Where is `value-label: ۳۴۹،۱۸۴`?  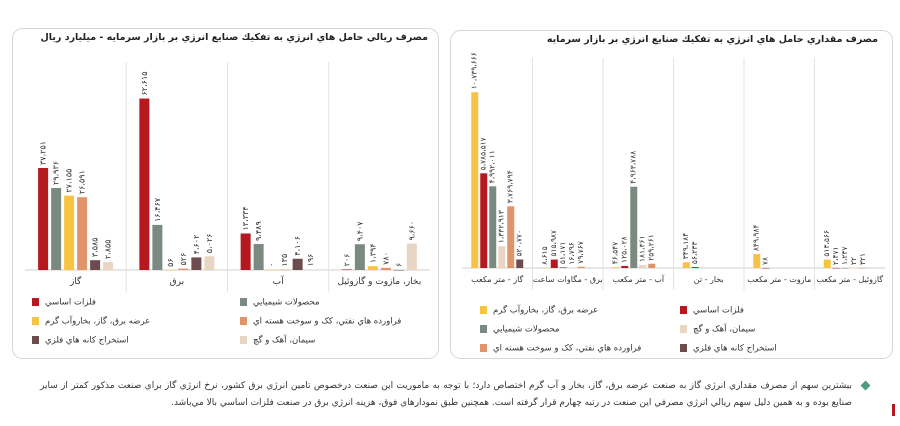
value-label: ۳۴۹،۱۸۴ is located at coordinates (685, 246).